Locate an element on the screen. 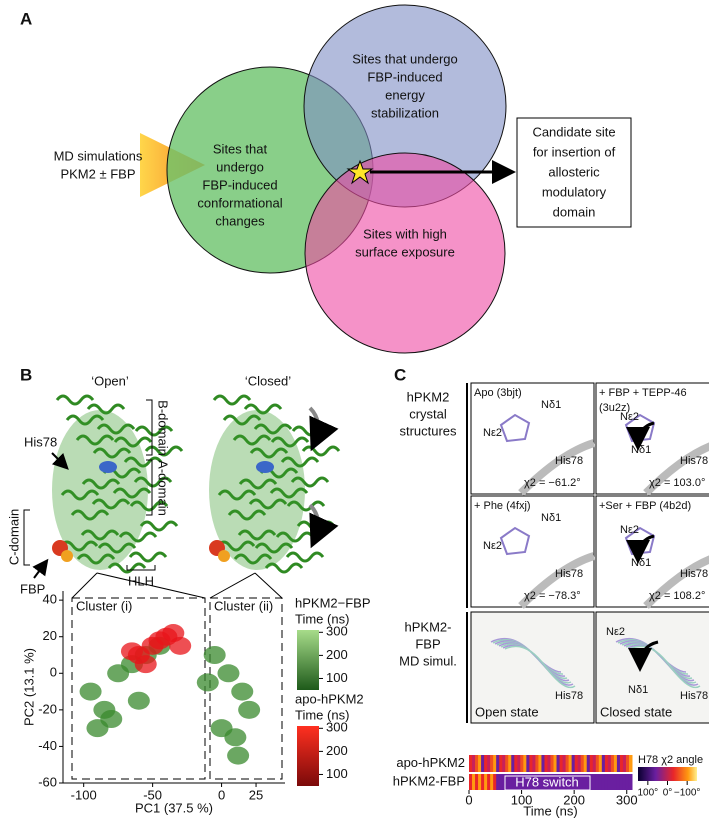 Image resolution: width=709 pixels, height=818 pixels. rotation-arrow is located at coordinates (643, 656).